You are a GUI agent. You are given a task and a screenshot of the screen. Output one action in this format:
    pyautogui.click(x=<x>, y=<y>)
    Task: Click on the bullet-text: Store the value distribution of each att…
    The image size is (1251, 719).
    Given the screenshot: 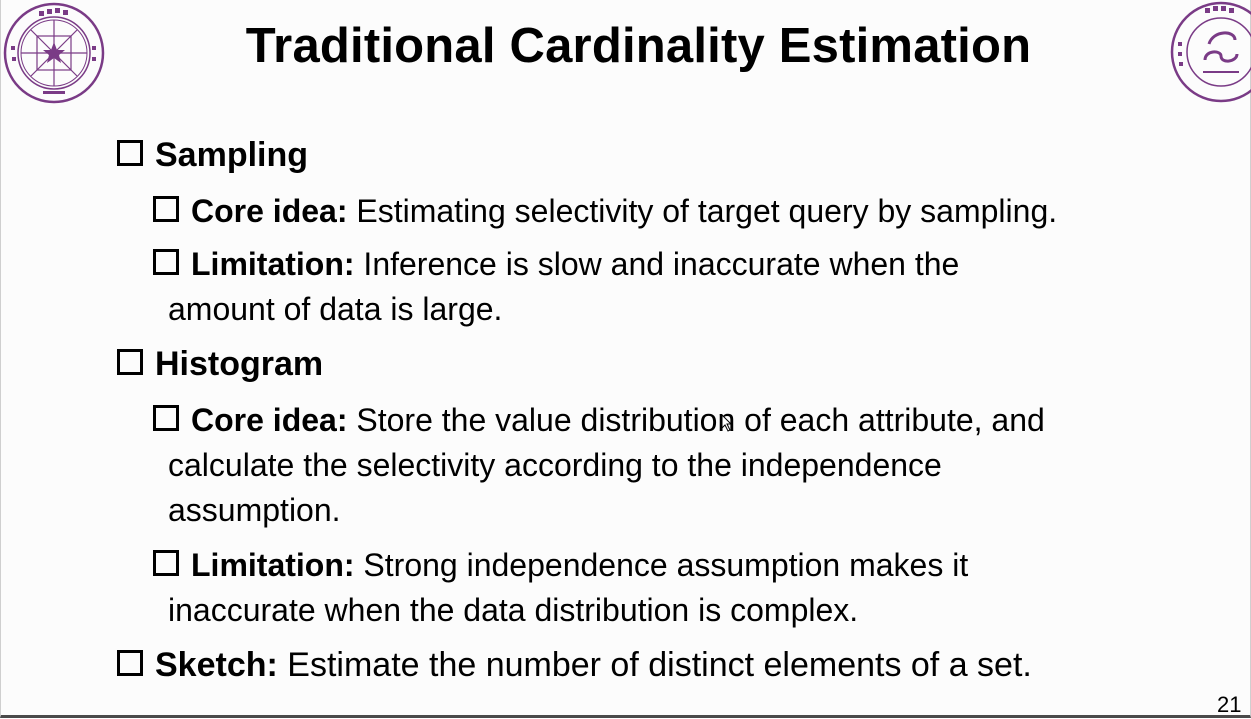 What is the action you would take?
    pyautogui.click(x=700, y=420)
    